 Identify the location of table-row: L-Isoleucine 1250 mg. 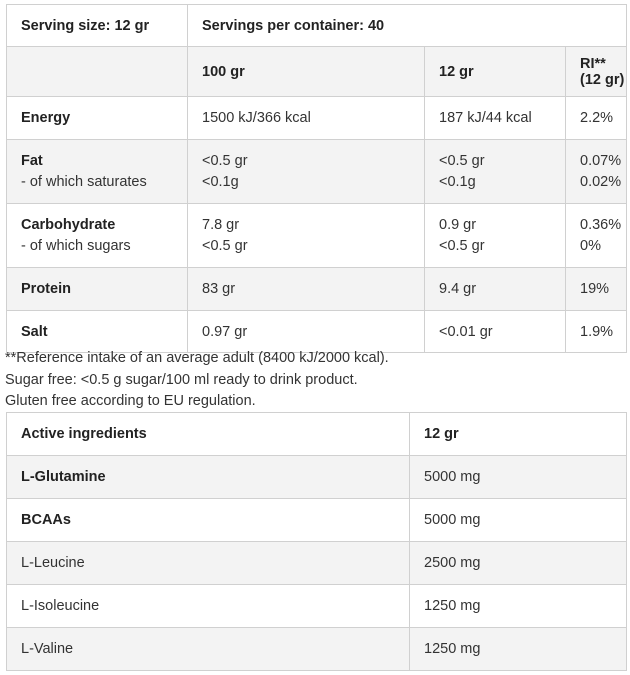
(316, 606).